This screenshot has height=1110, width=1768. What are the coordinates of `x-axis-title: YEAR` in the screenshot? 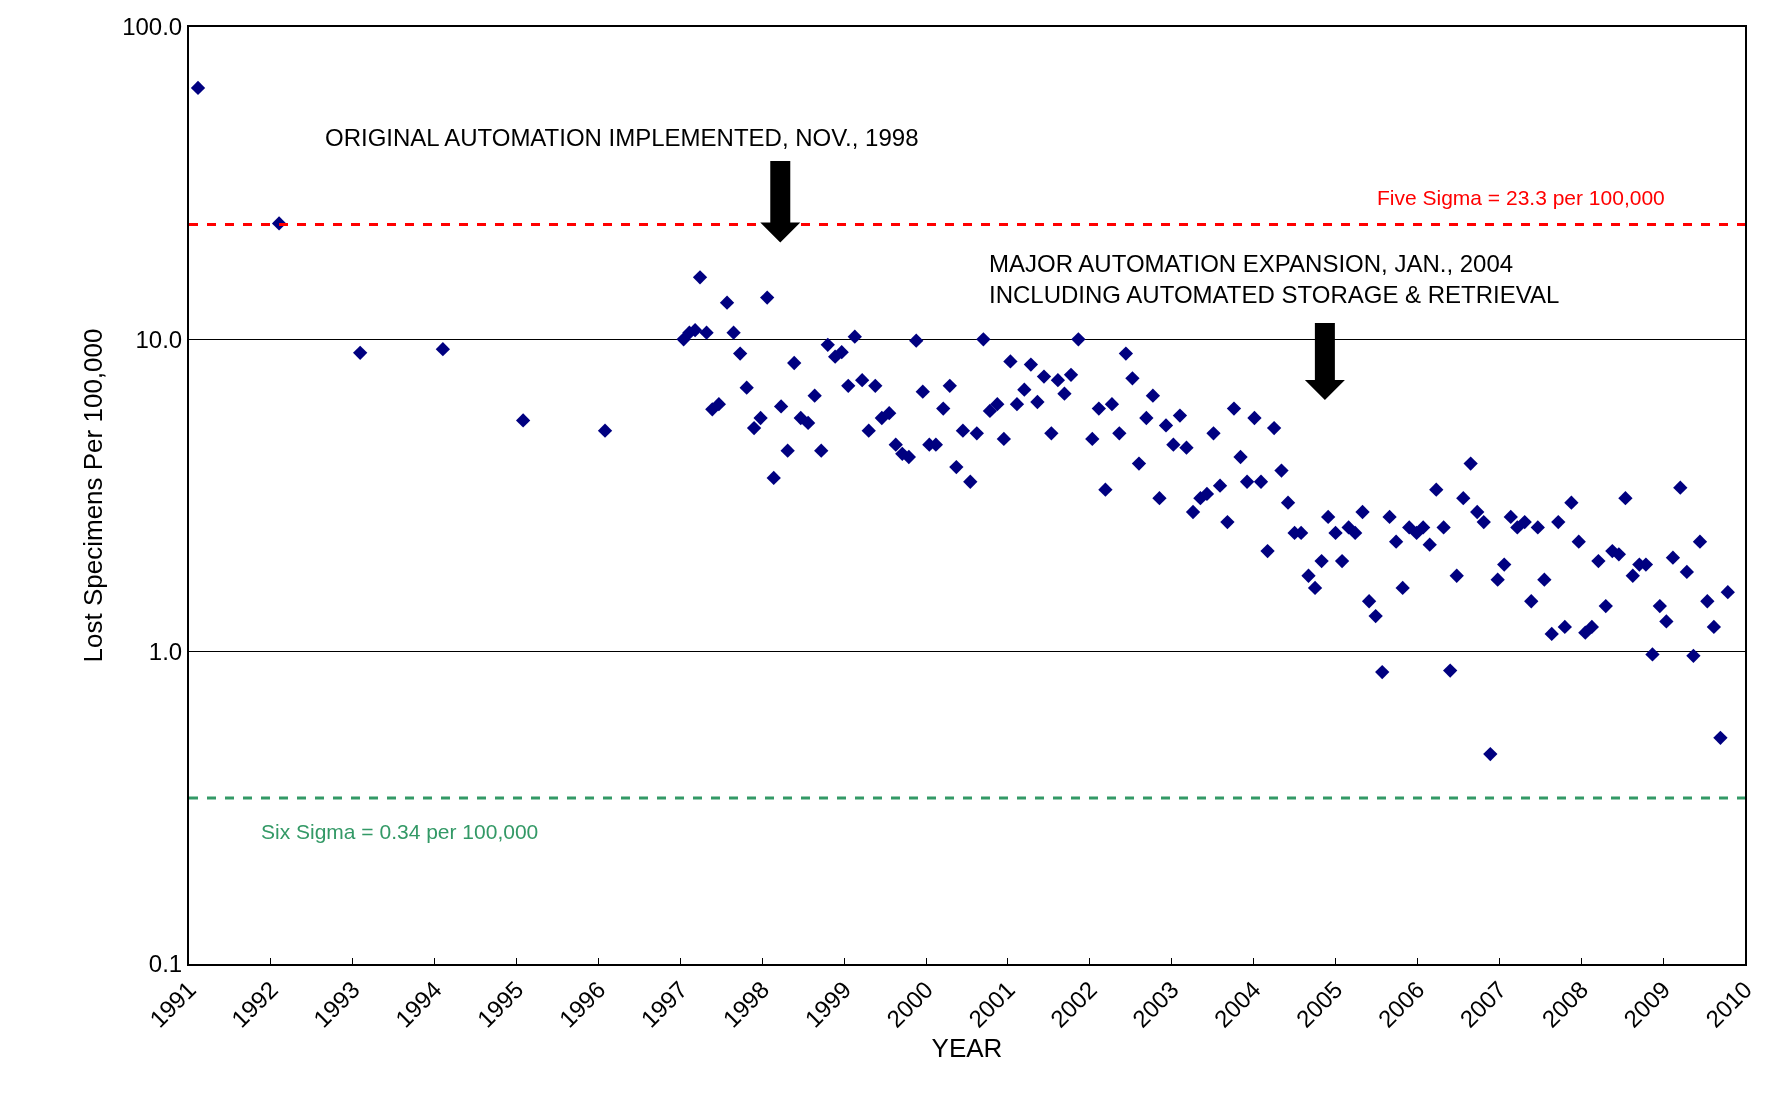 It's located at (967, 1047).